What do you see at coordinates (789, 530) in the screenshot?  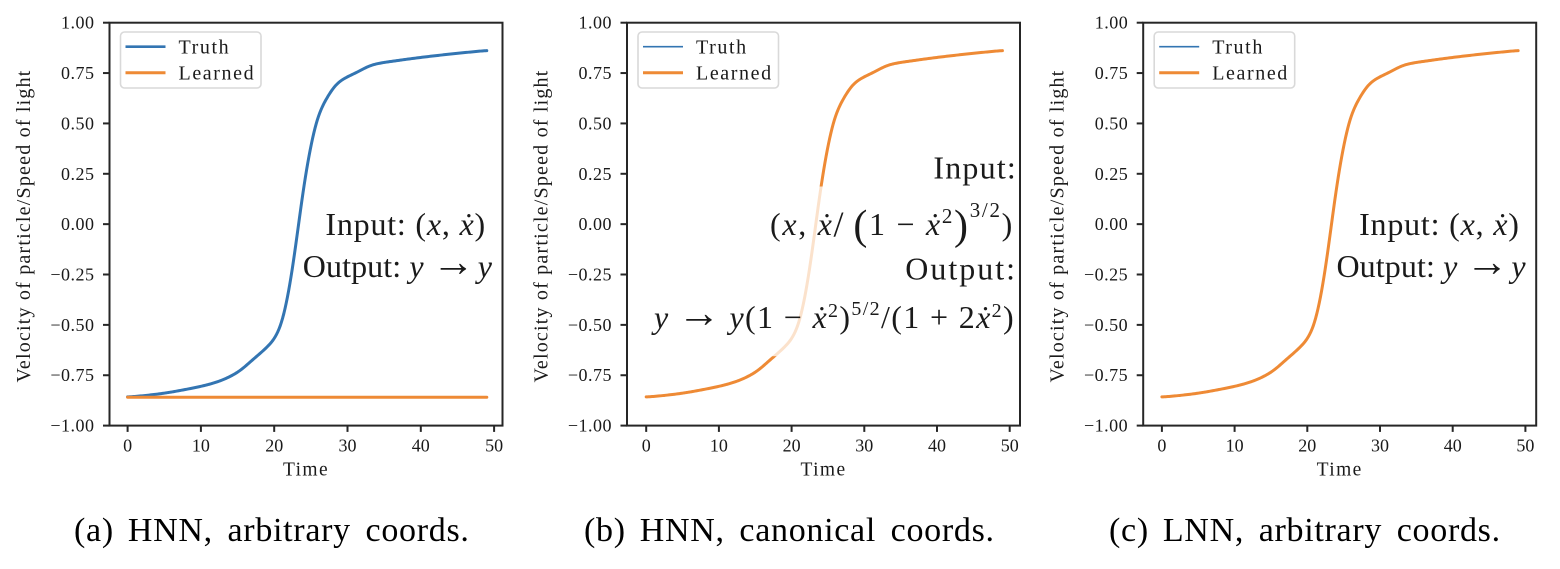 I see `svg-text:(b)HNN, canonical coords.: (b) HNN, canonical coords.` at bounding box center [789, 530].